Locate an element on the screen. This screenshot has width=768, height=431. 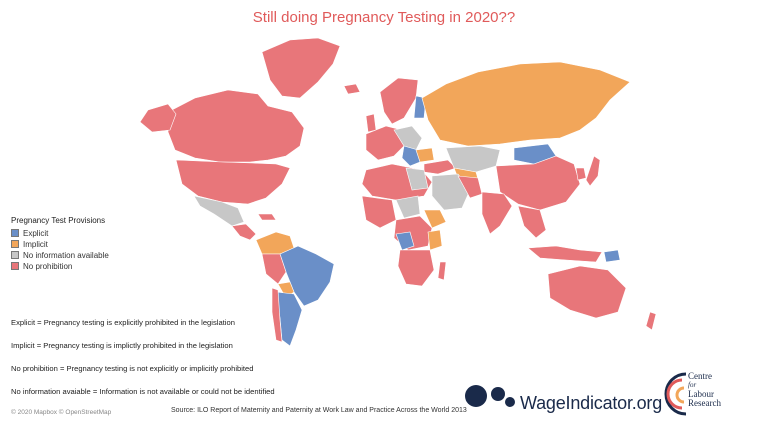
region-central-europe is located at coordinates (408, 138).